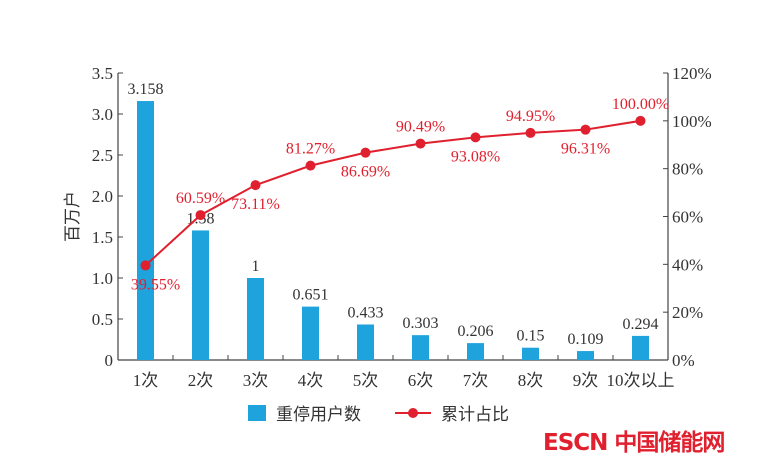  I want to click on bar-label: 0.109, so click(586, 339).